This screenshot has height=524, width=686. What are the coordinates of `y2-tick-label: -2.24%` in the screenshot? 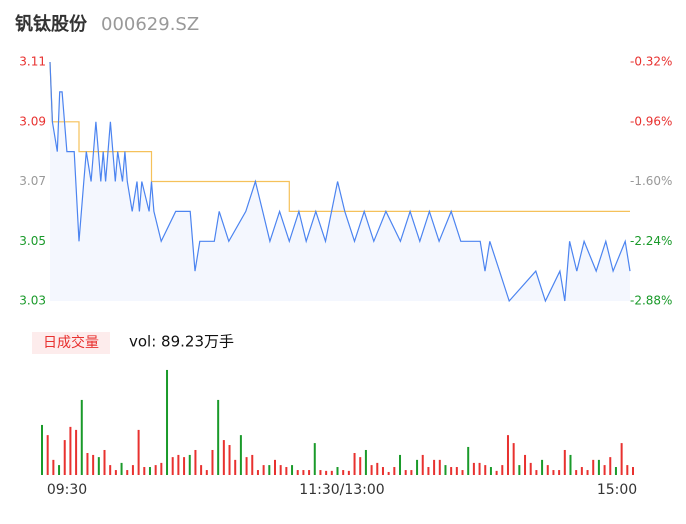 It's located at (651, 241).